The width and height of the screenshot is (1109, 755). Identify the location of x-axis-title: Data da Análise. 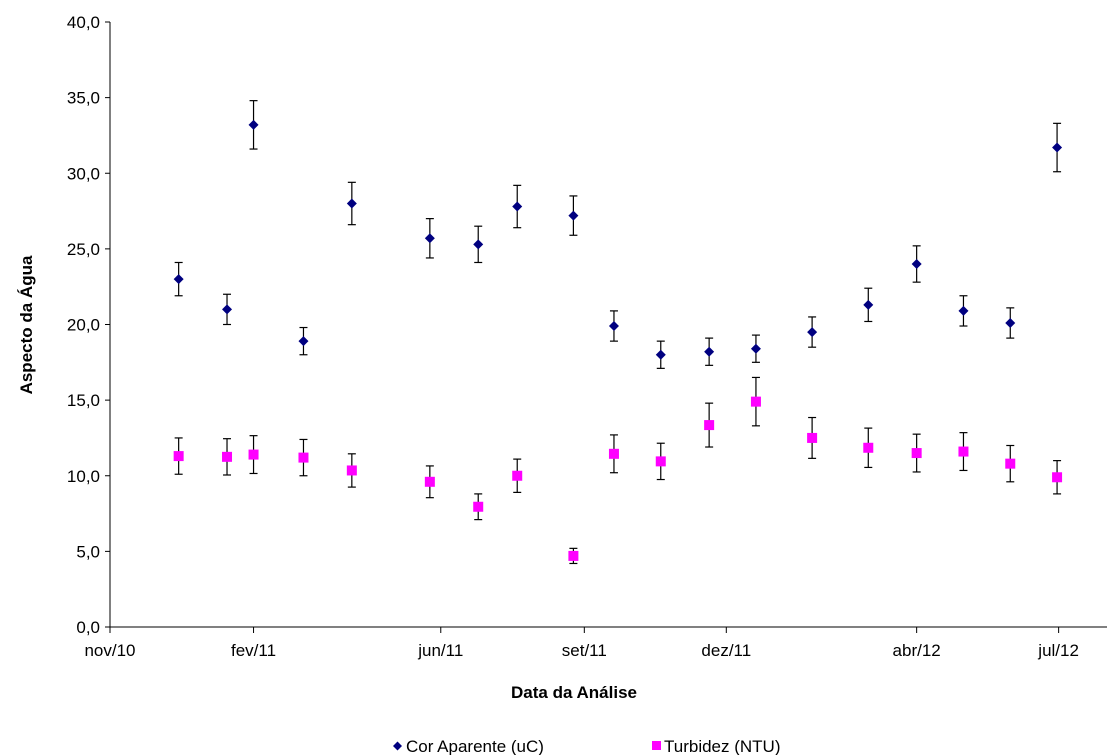
(574, 692).